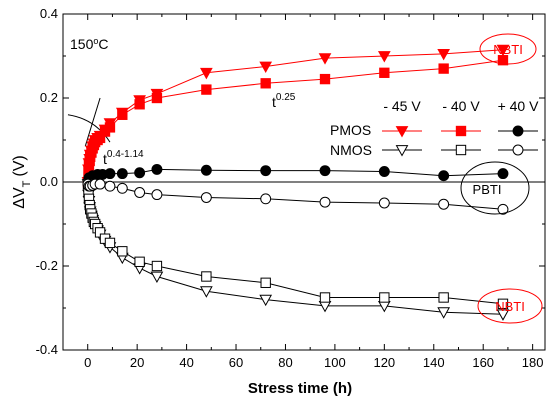 This screenshot has height=403, width=550. What do you see at coordinates (285, 362) in the screenshot?
I see `x-tick-label: 80` at bounding box center [285, 362].